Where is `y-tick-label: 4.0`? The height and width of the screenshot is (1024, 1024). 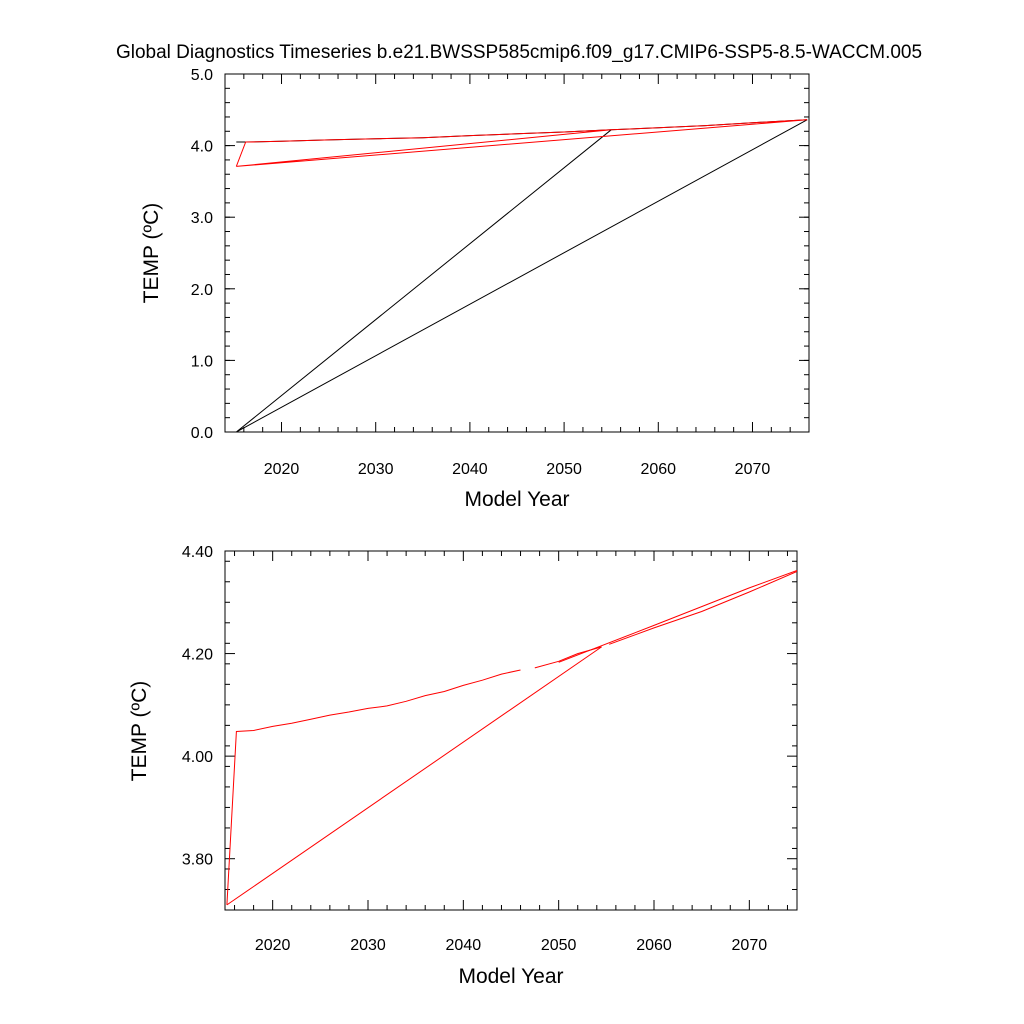 y-tick-label: 4.0 is located at coordinates (202, 147).